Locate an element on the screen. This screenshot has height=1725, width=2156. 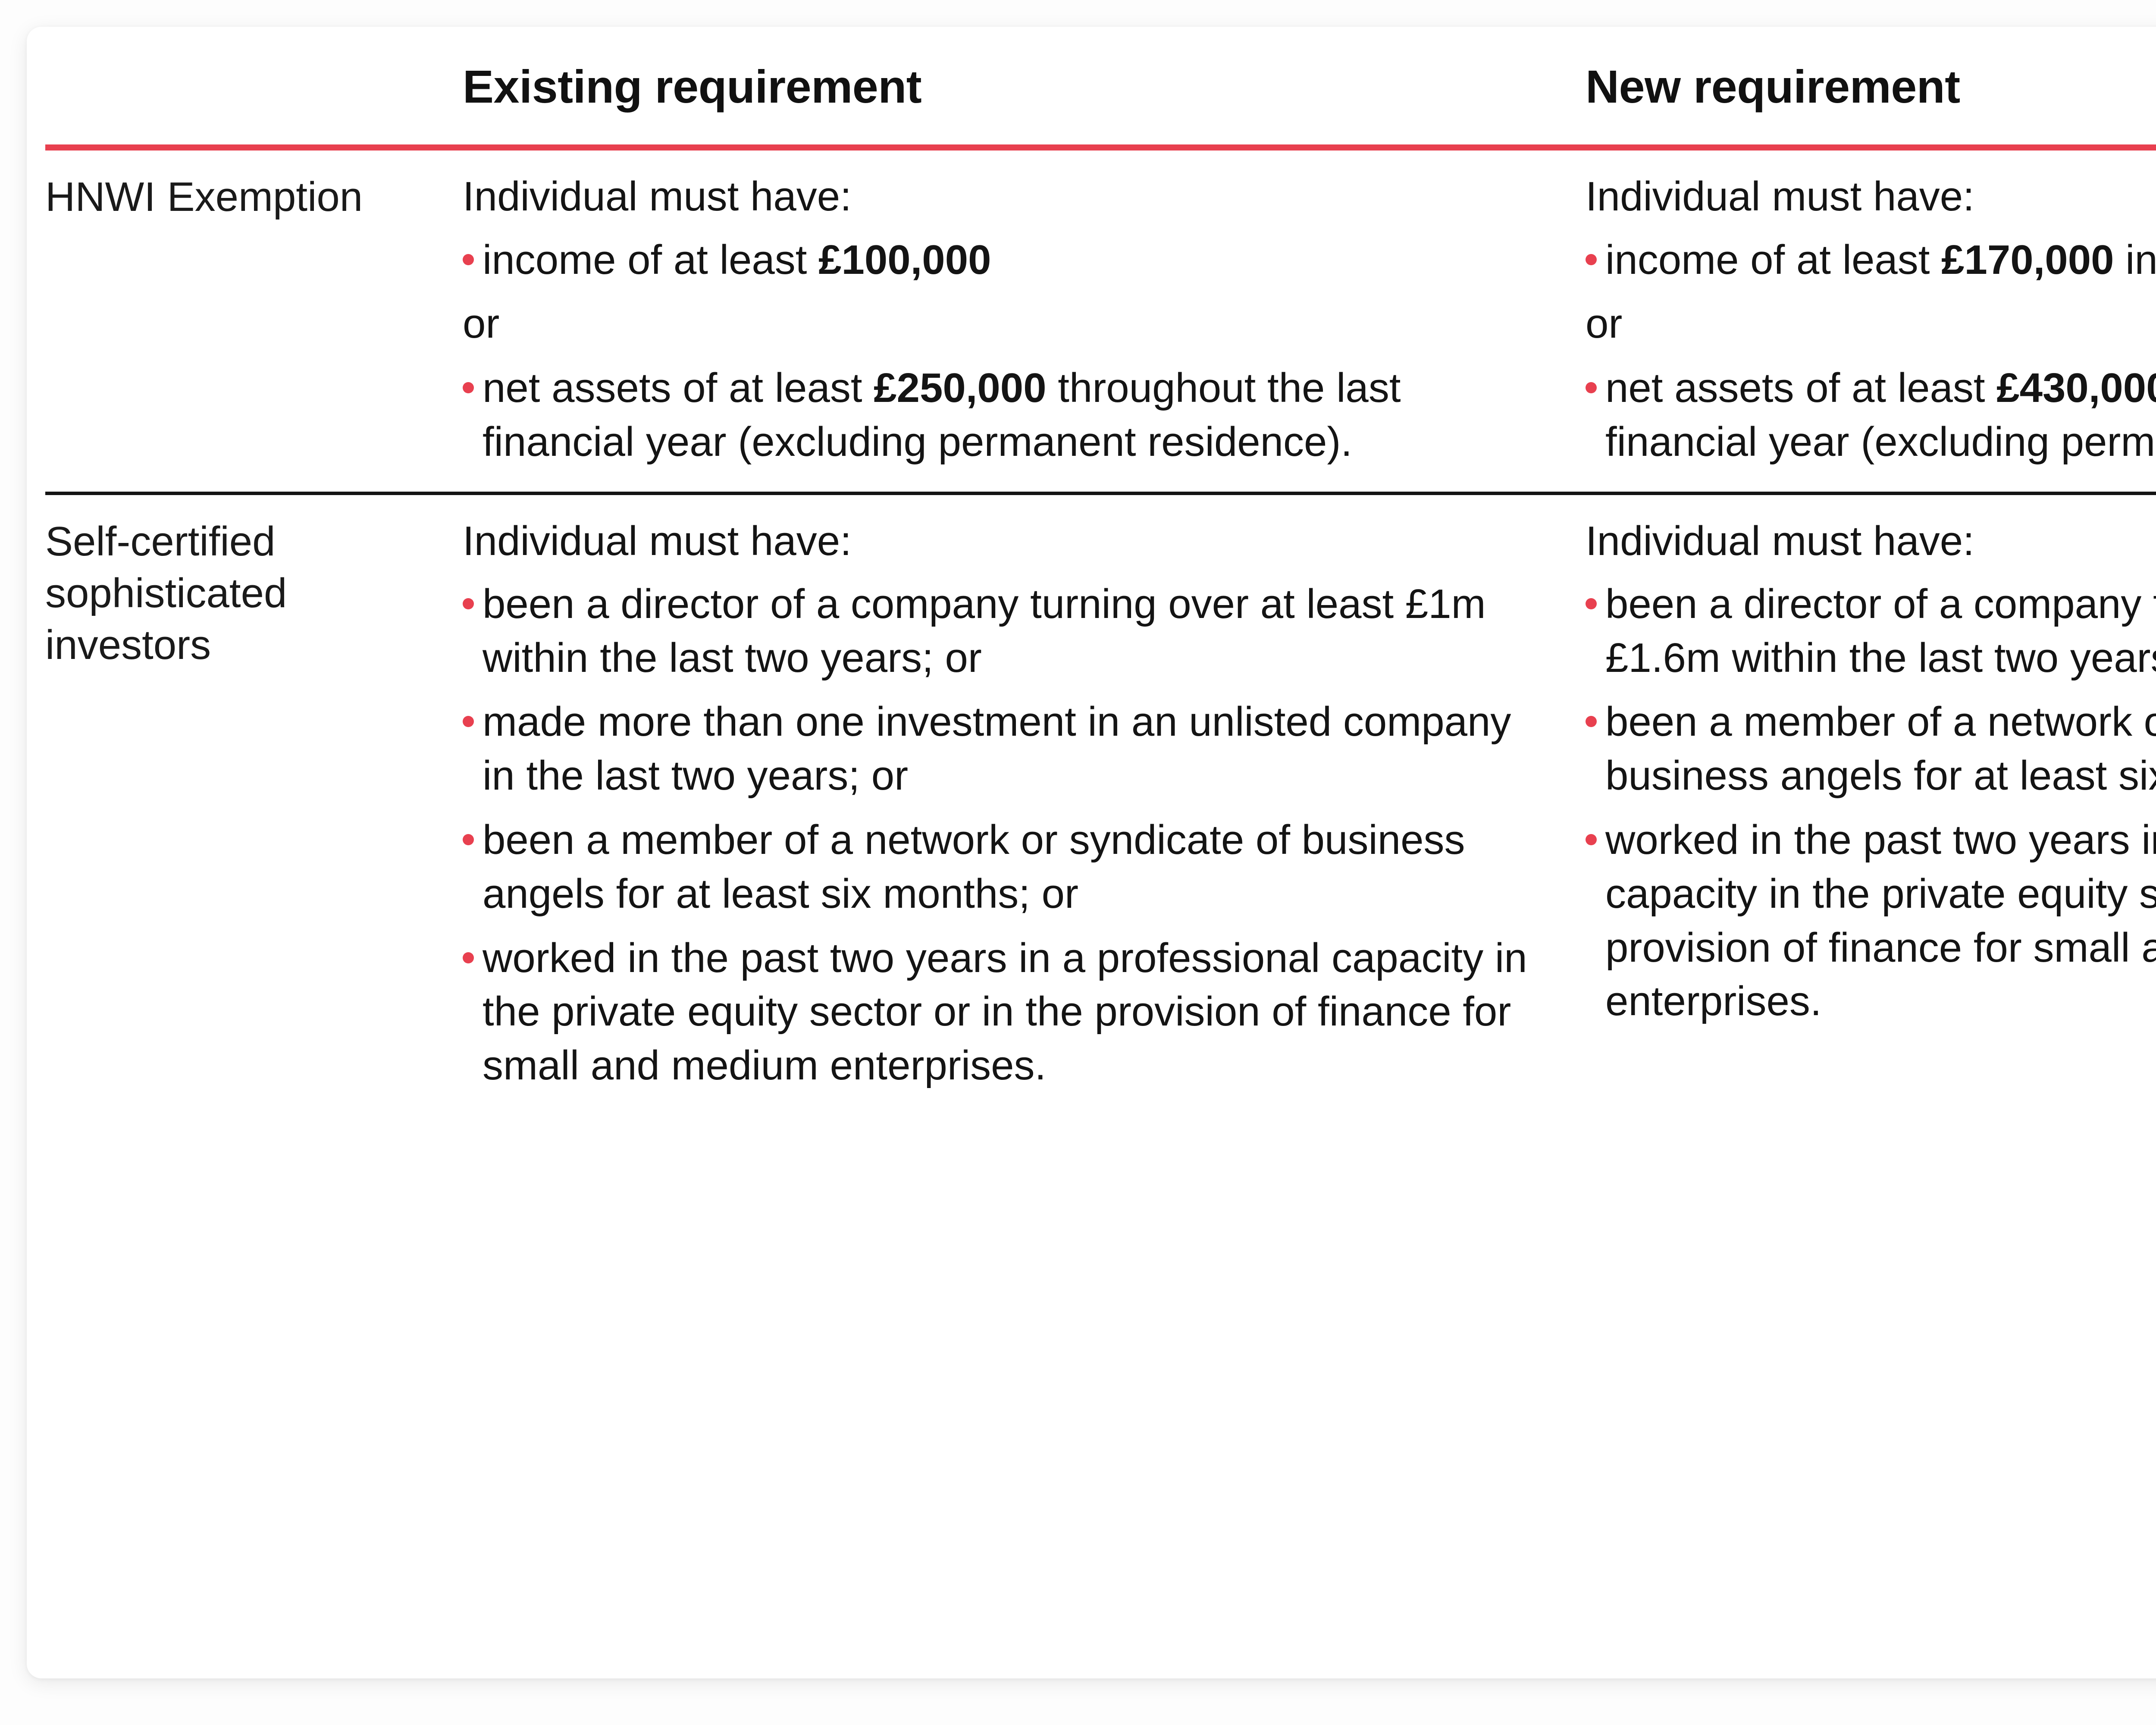
list-item-tail: in the last financial year is located at coordinates (2140, 259).